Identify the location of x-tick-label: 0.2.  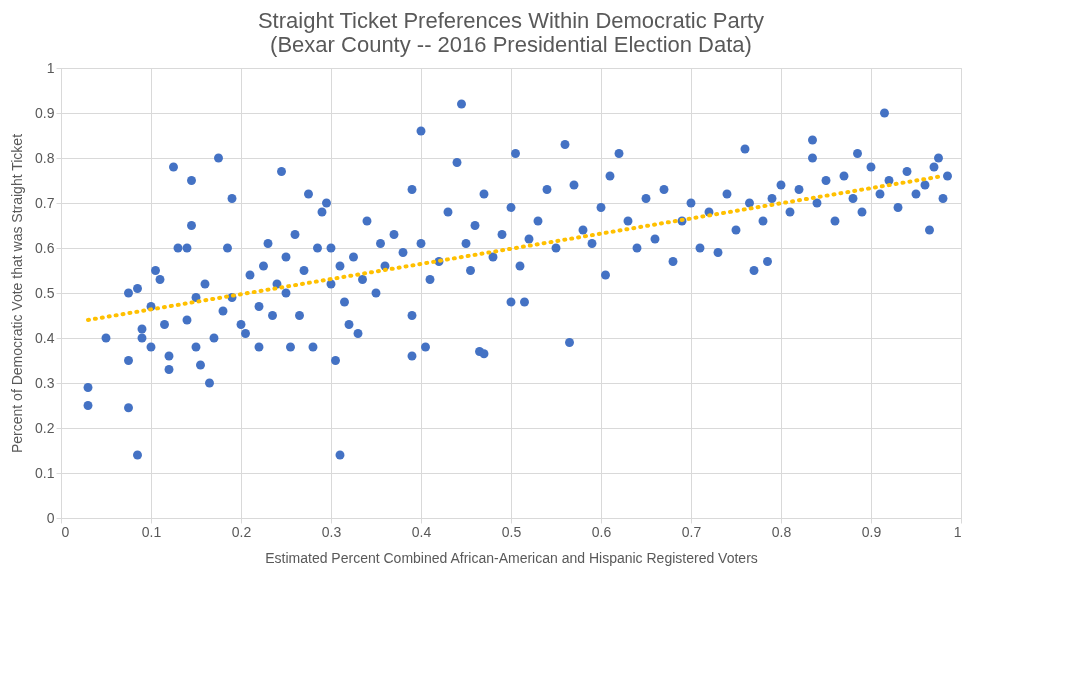
(241, 531).